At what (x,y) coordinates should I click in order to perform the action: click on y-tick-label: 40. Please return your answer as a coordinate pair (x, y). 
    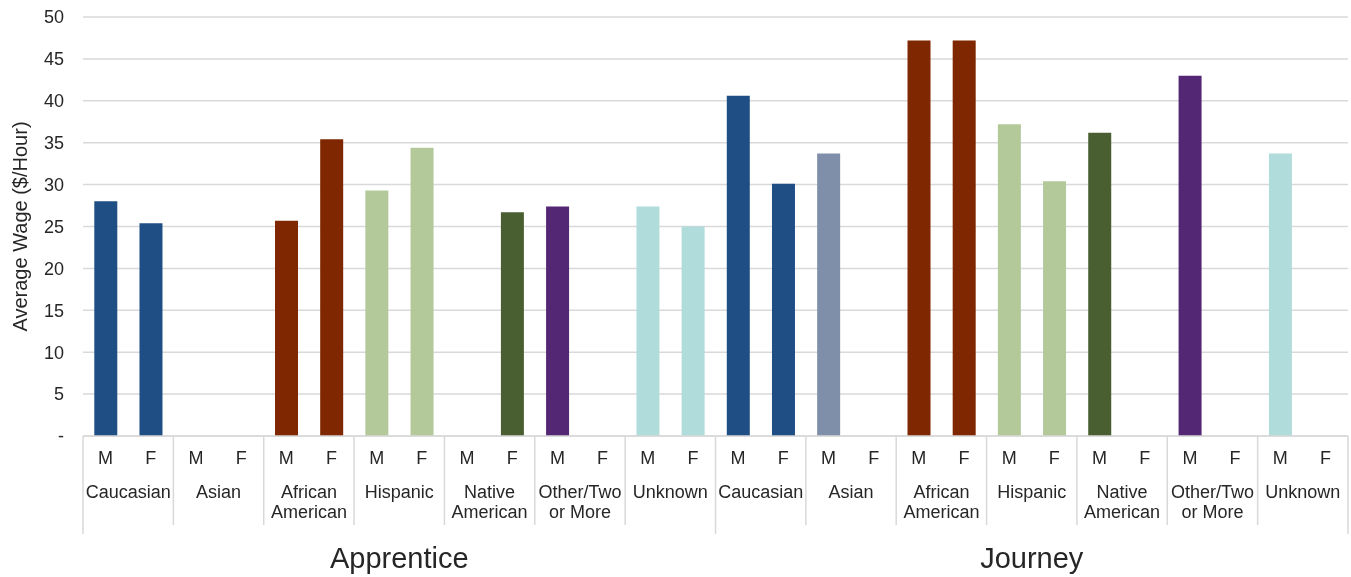
    Looking at the image, I should click on (53, 101).